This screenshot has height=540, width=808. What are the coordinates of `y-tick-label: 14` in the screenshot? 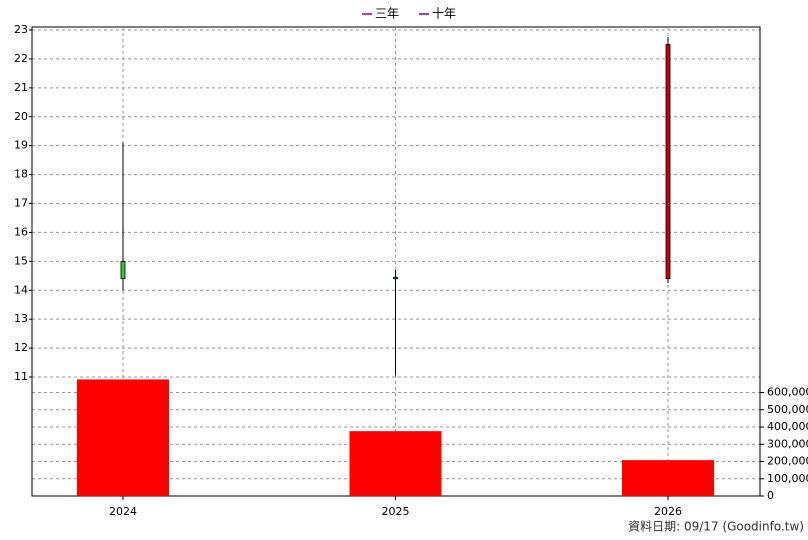 It's located at (21, 289).